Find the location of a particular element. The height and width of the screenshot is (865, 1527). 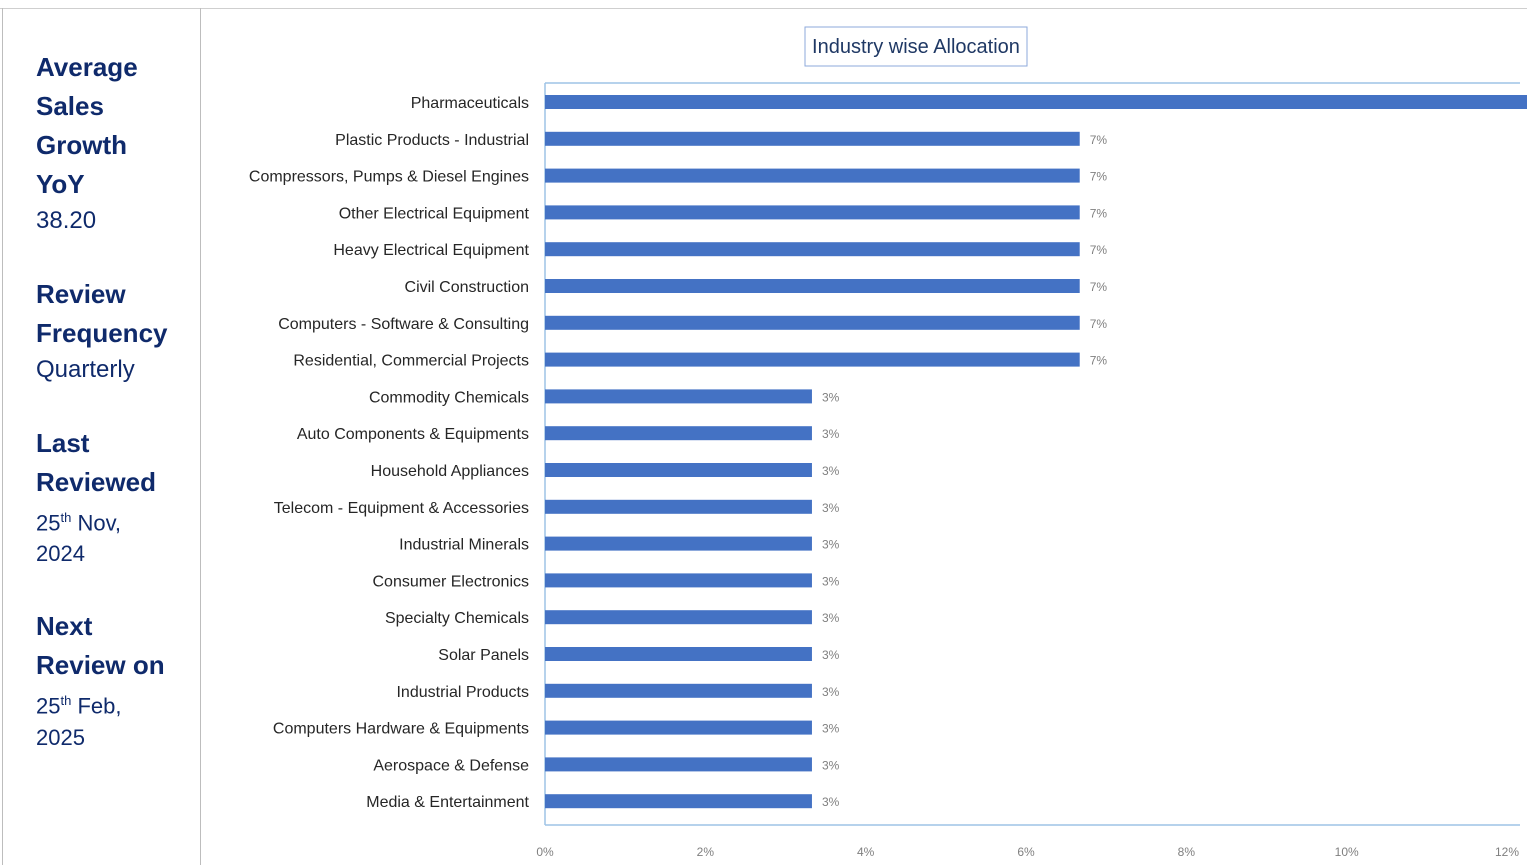

x-tick-label-5: 8% is located at coordinates (1187, 852).